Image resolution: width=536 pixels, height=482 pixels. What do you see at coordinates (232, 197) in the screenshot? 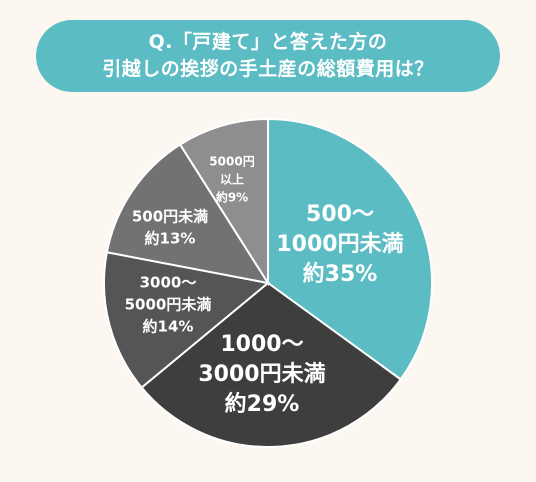
I see `slice-label-4-line-2: 約9%` at bounding box center [232, 197].